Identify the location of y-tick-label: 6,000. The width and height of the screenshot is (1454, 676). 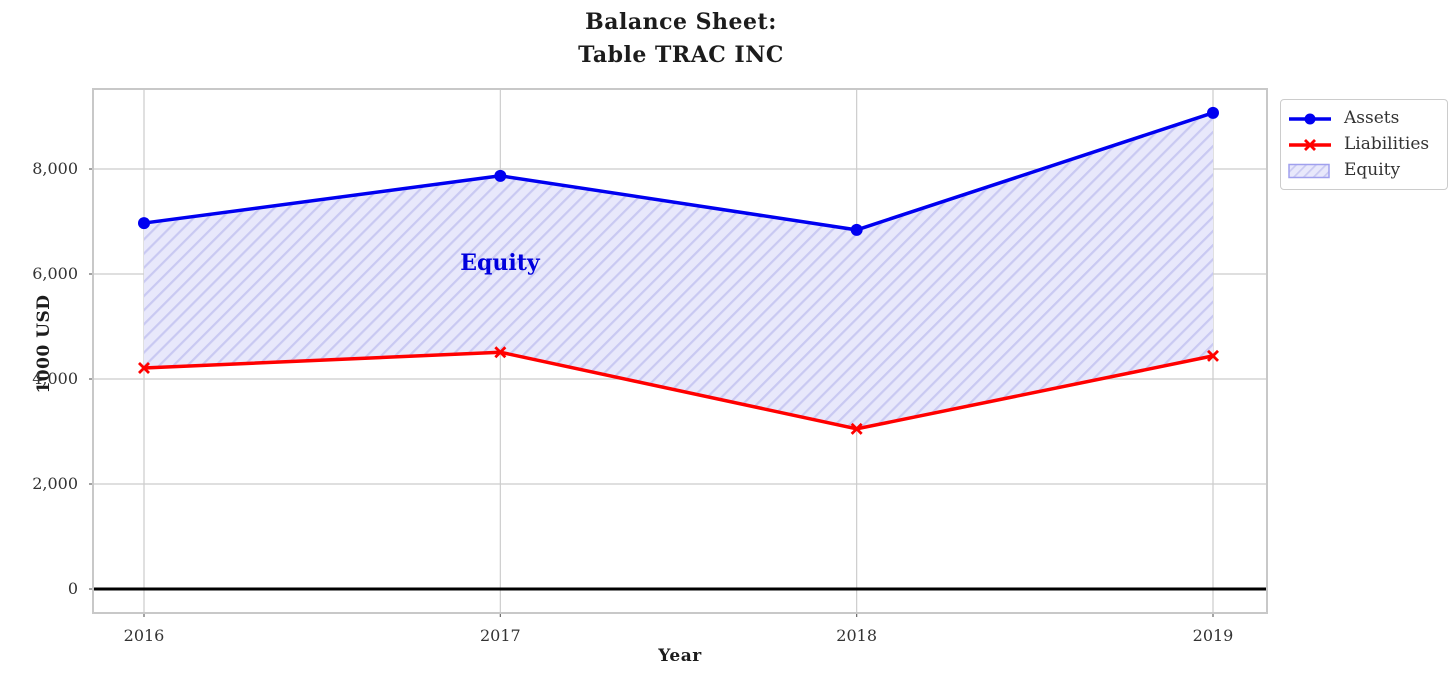
(55, 273).